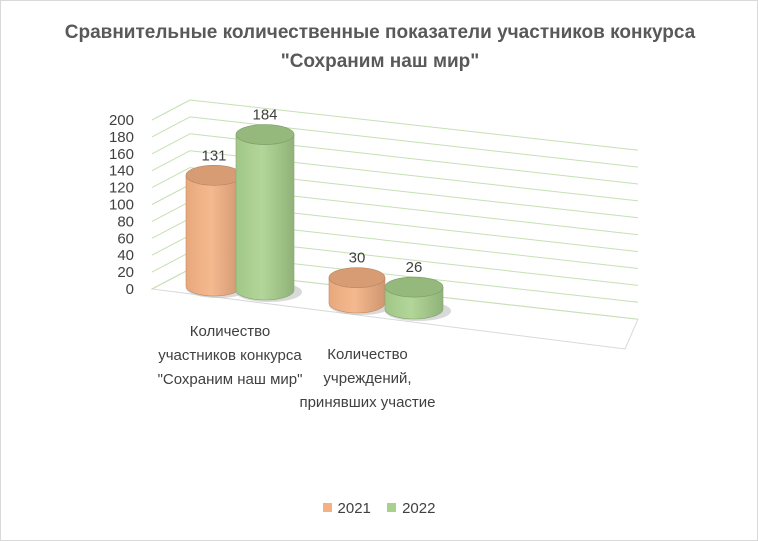  I want to click on y-tick-label: 60, so click(125, 238).